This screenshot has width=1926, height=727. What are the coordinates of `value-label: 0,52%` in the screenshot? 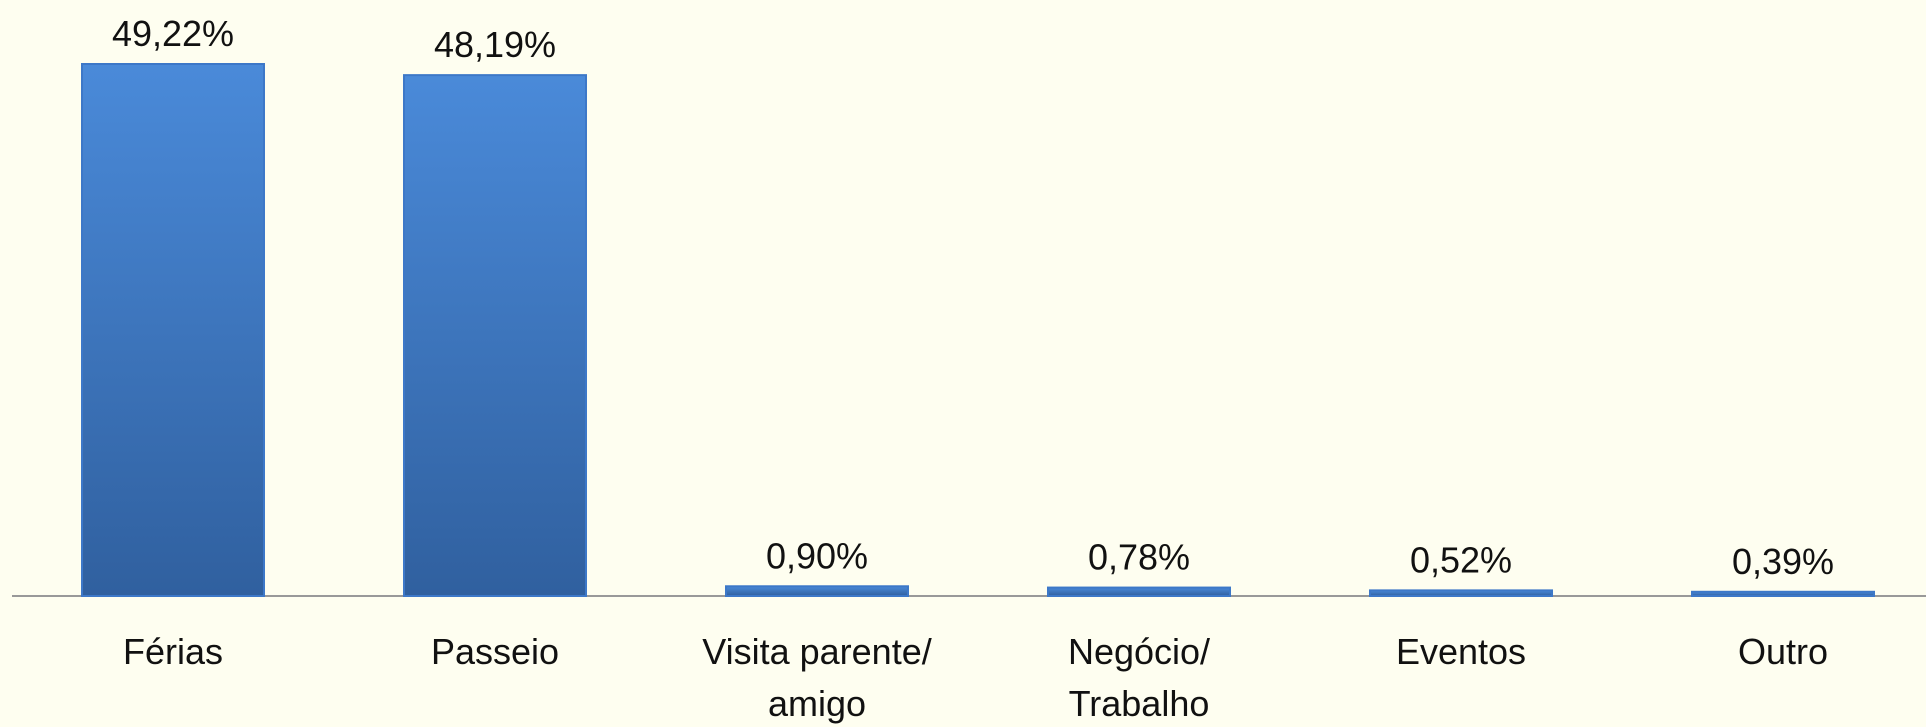 It's located at (1461, 559).